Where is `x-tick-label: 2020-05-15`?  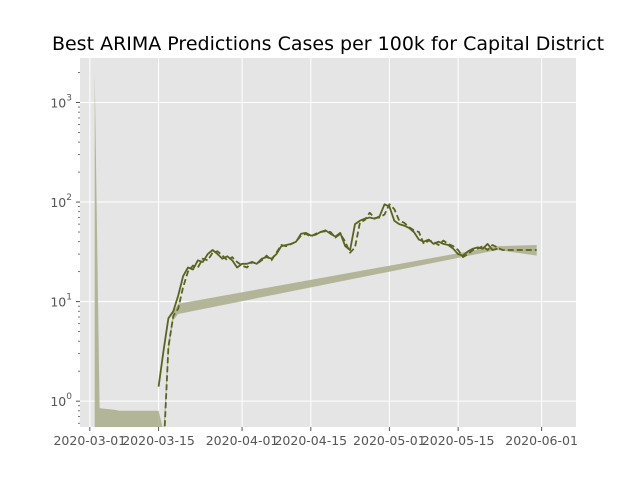
x-tick-label: 2020-05-15 is located at coordinates (458, 440).